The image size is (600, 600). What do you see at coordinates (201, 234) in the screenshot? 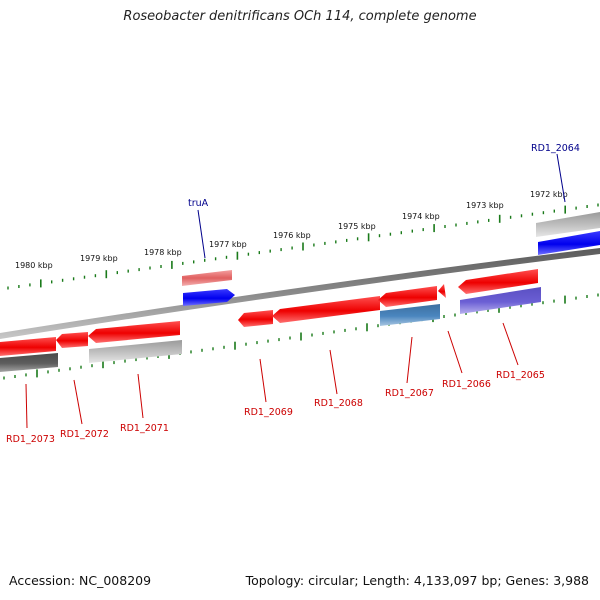
I see `leader-truA` at bounding box center [201, 234].